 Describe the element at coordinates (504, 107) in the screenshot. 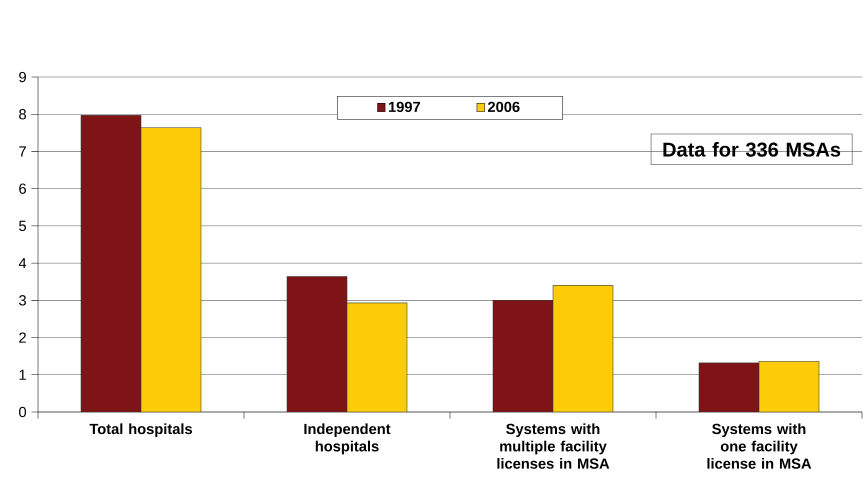

I see `legend-label: 2006` at that location.